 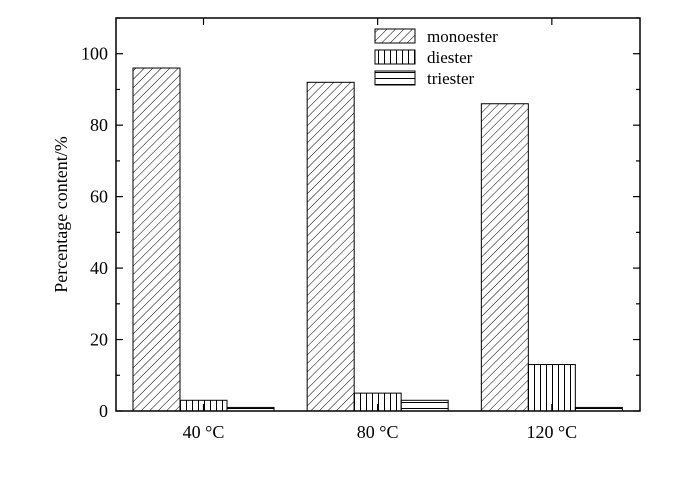 What do you see at coordinates (451, 78) in the screenshot?
I see `legend-label-triester: triester` at bounding box center [451, 78].